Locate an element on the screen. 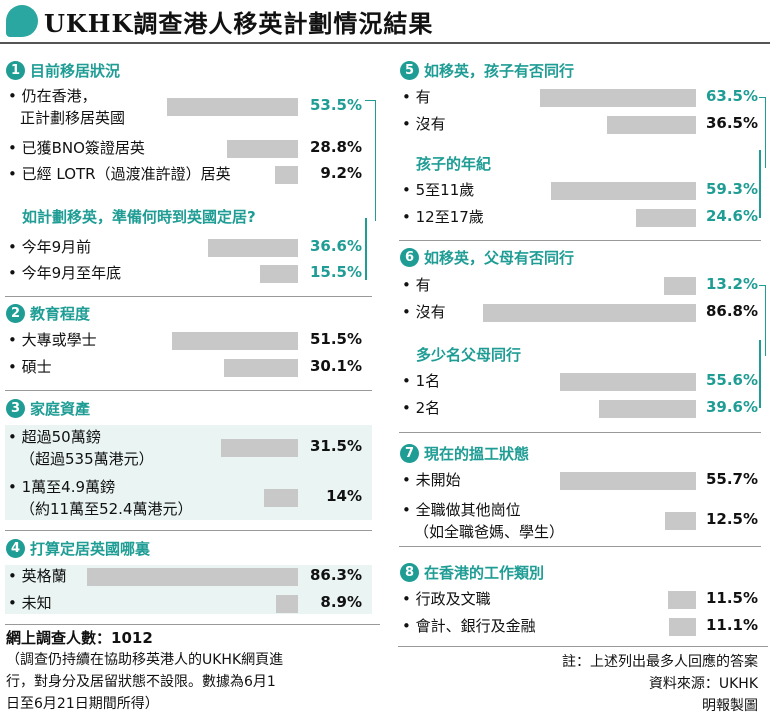  section-heading: 2 教育程度 is located at coordinates (48, 313).